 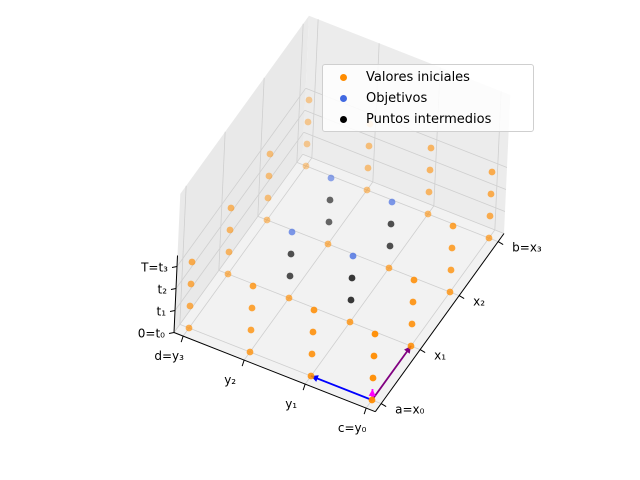 I want to click on y-tick-label: y₂, so click(x=230, y=380).